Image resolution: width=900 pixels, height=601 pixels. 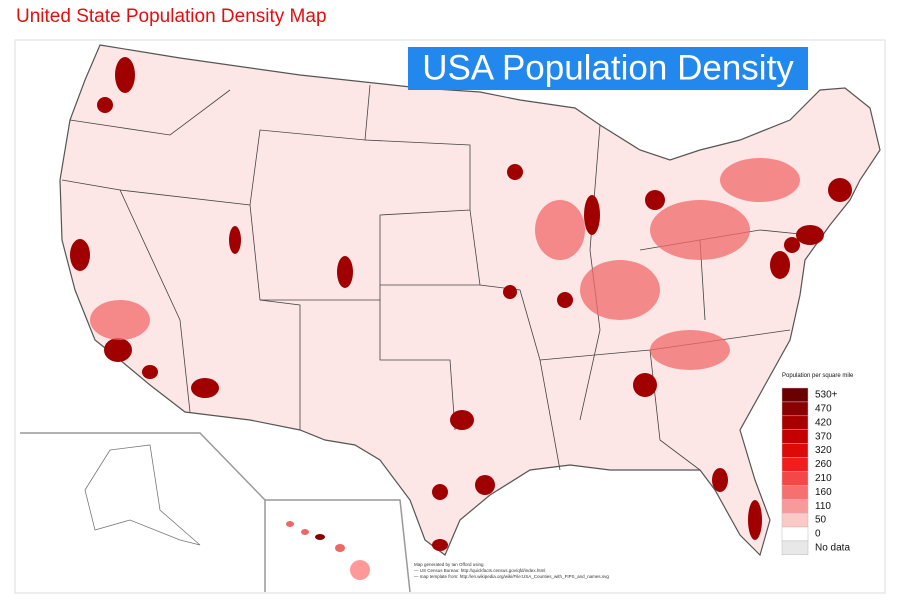 I want to click on legend-label: 420, so click(x=823, y=422).